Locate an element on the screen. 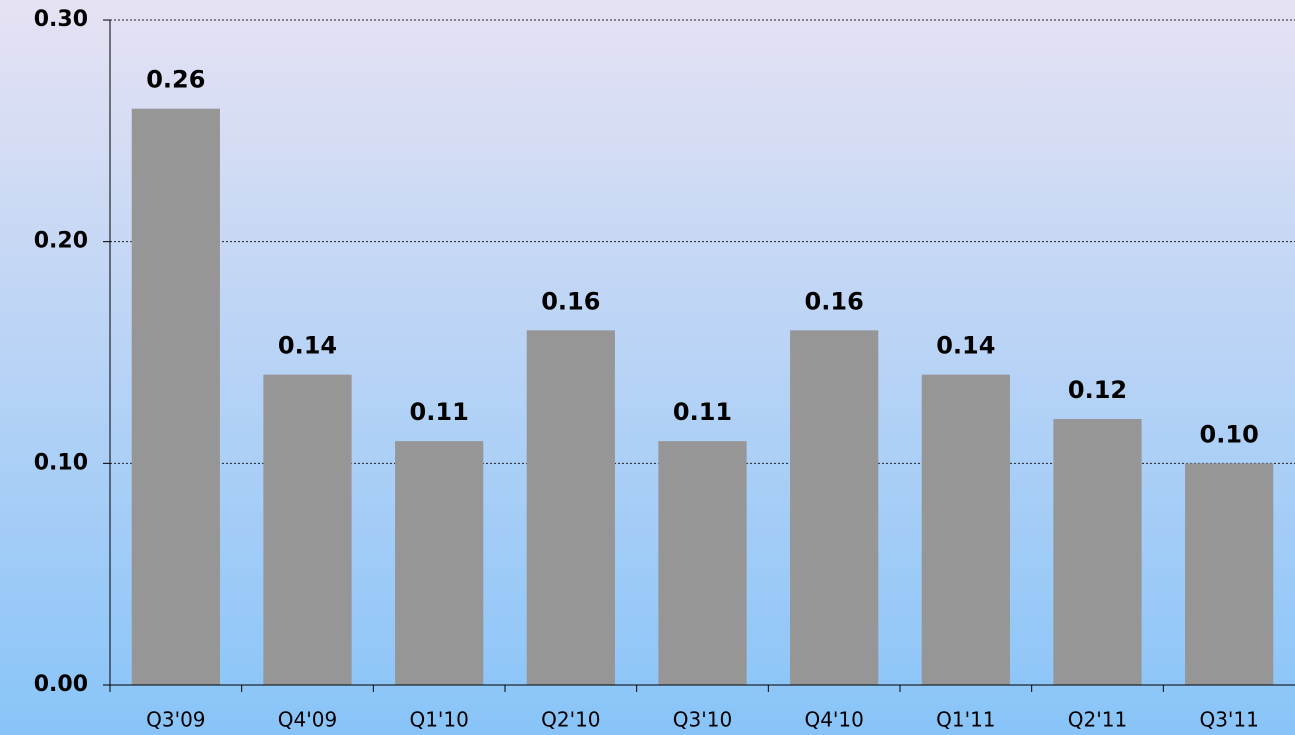 This screenshot has width=1295, height=735. value-label: 0.10 is located at coordinates (1229, 434).